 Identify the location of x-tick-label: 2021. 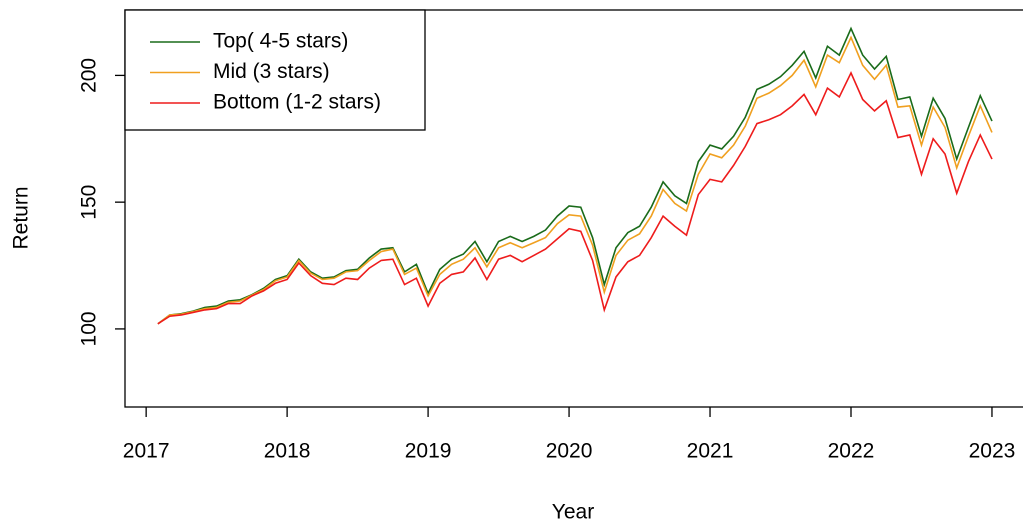
(710, 451).